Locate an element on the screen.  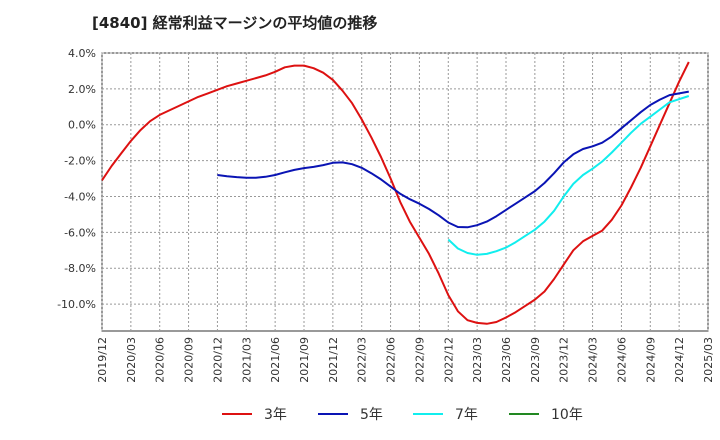
x-tick-label: 2022/06 is located at coordinates (391, 360).